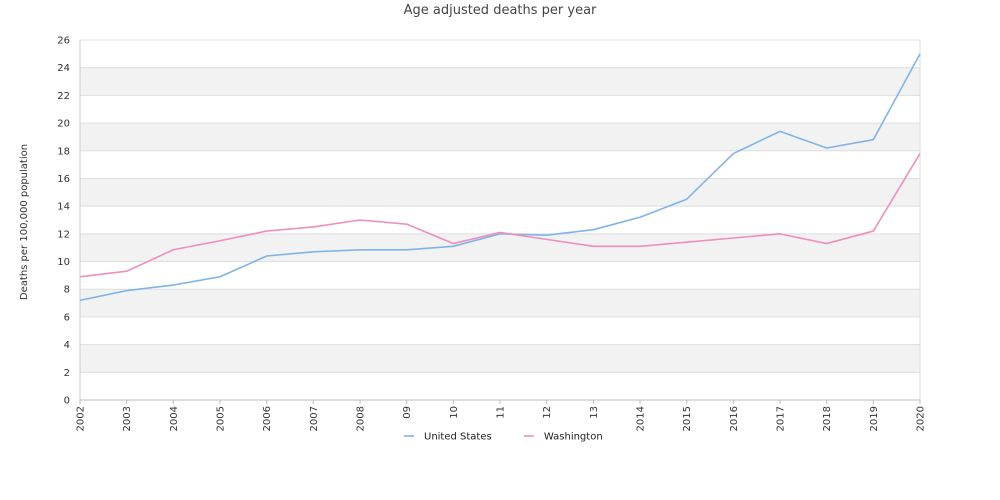  I want to click on x-tick-label: 2014, so click(641, 418).